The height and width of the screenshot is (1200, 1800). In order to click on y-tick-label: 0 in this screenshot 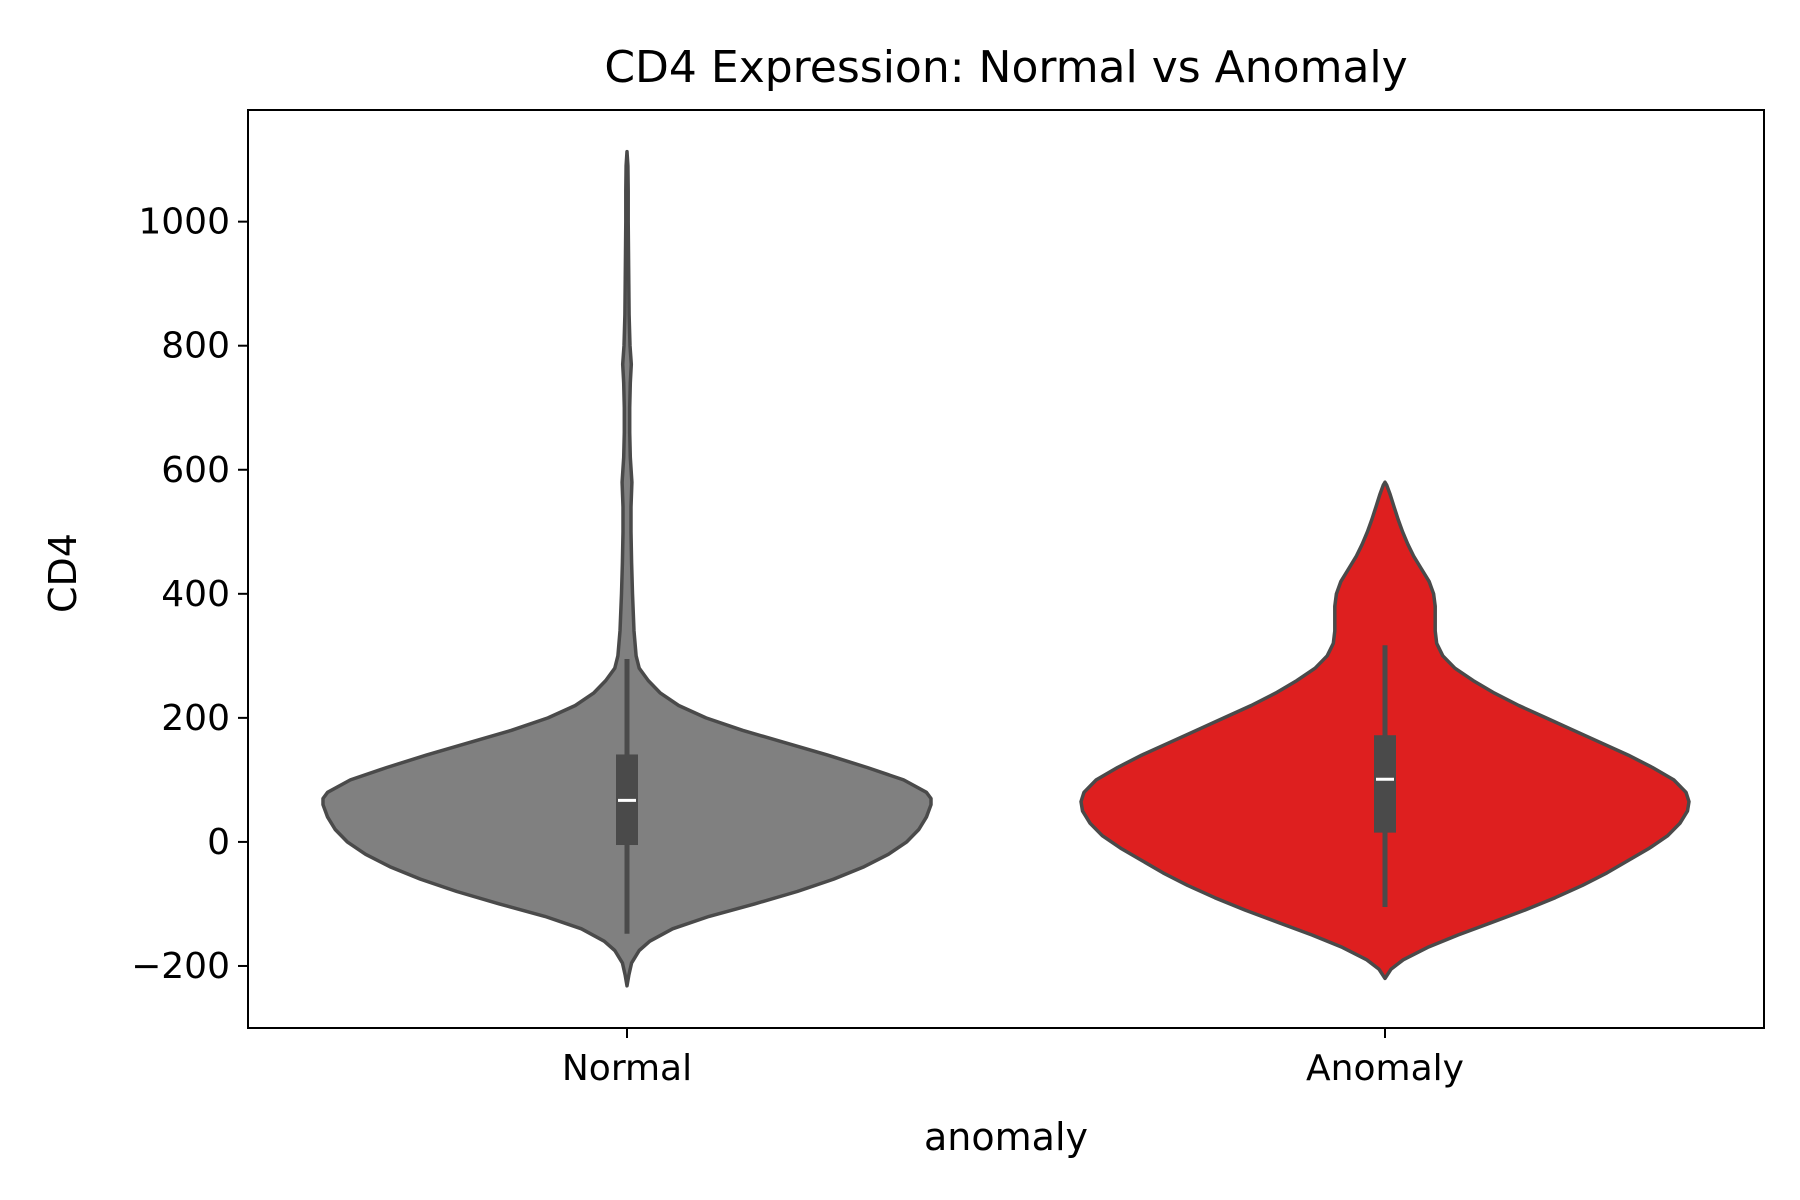, I will do `click(218, 842)`.